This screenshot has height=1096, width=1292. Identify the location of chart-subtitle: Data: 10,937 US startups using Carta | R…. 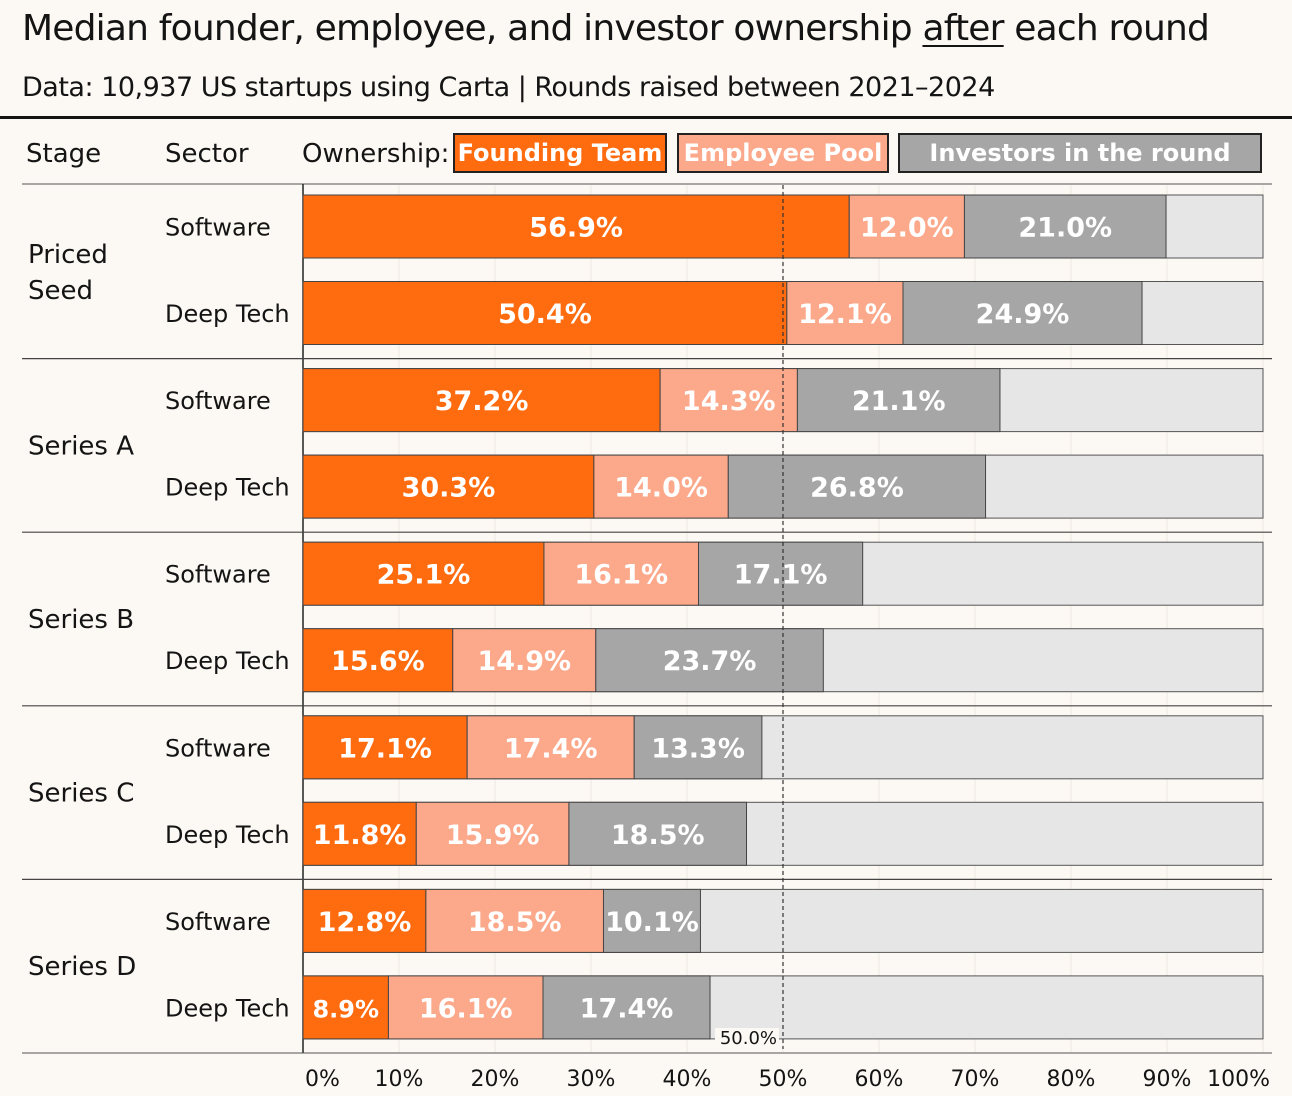
(508, 87).